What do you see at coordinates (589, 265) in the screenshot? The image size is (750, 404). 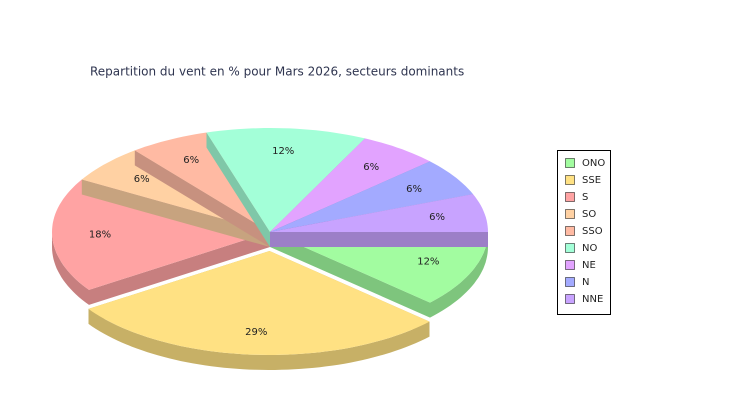 I see `legend-label: NE` at bounding box center [589, 265].